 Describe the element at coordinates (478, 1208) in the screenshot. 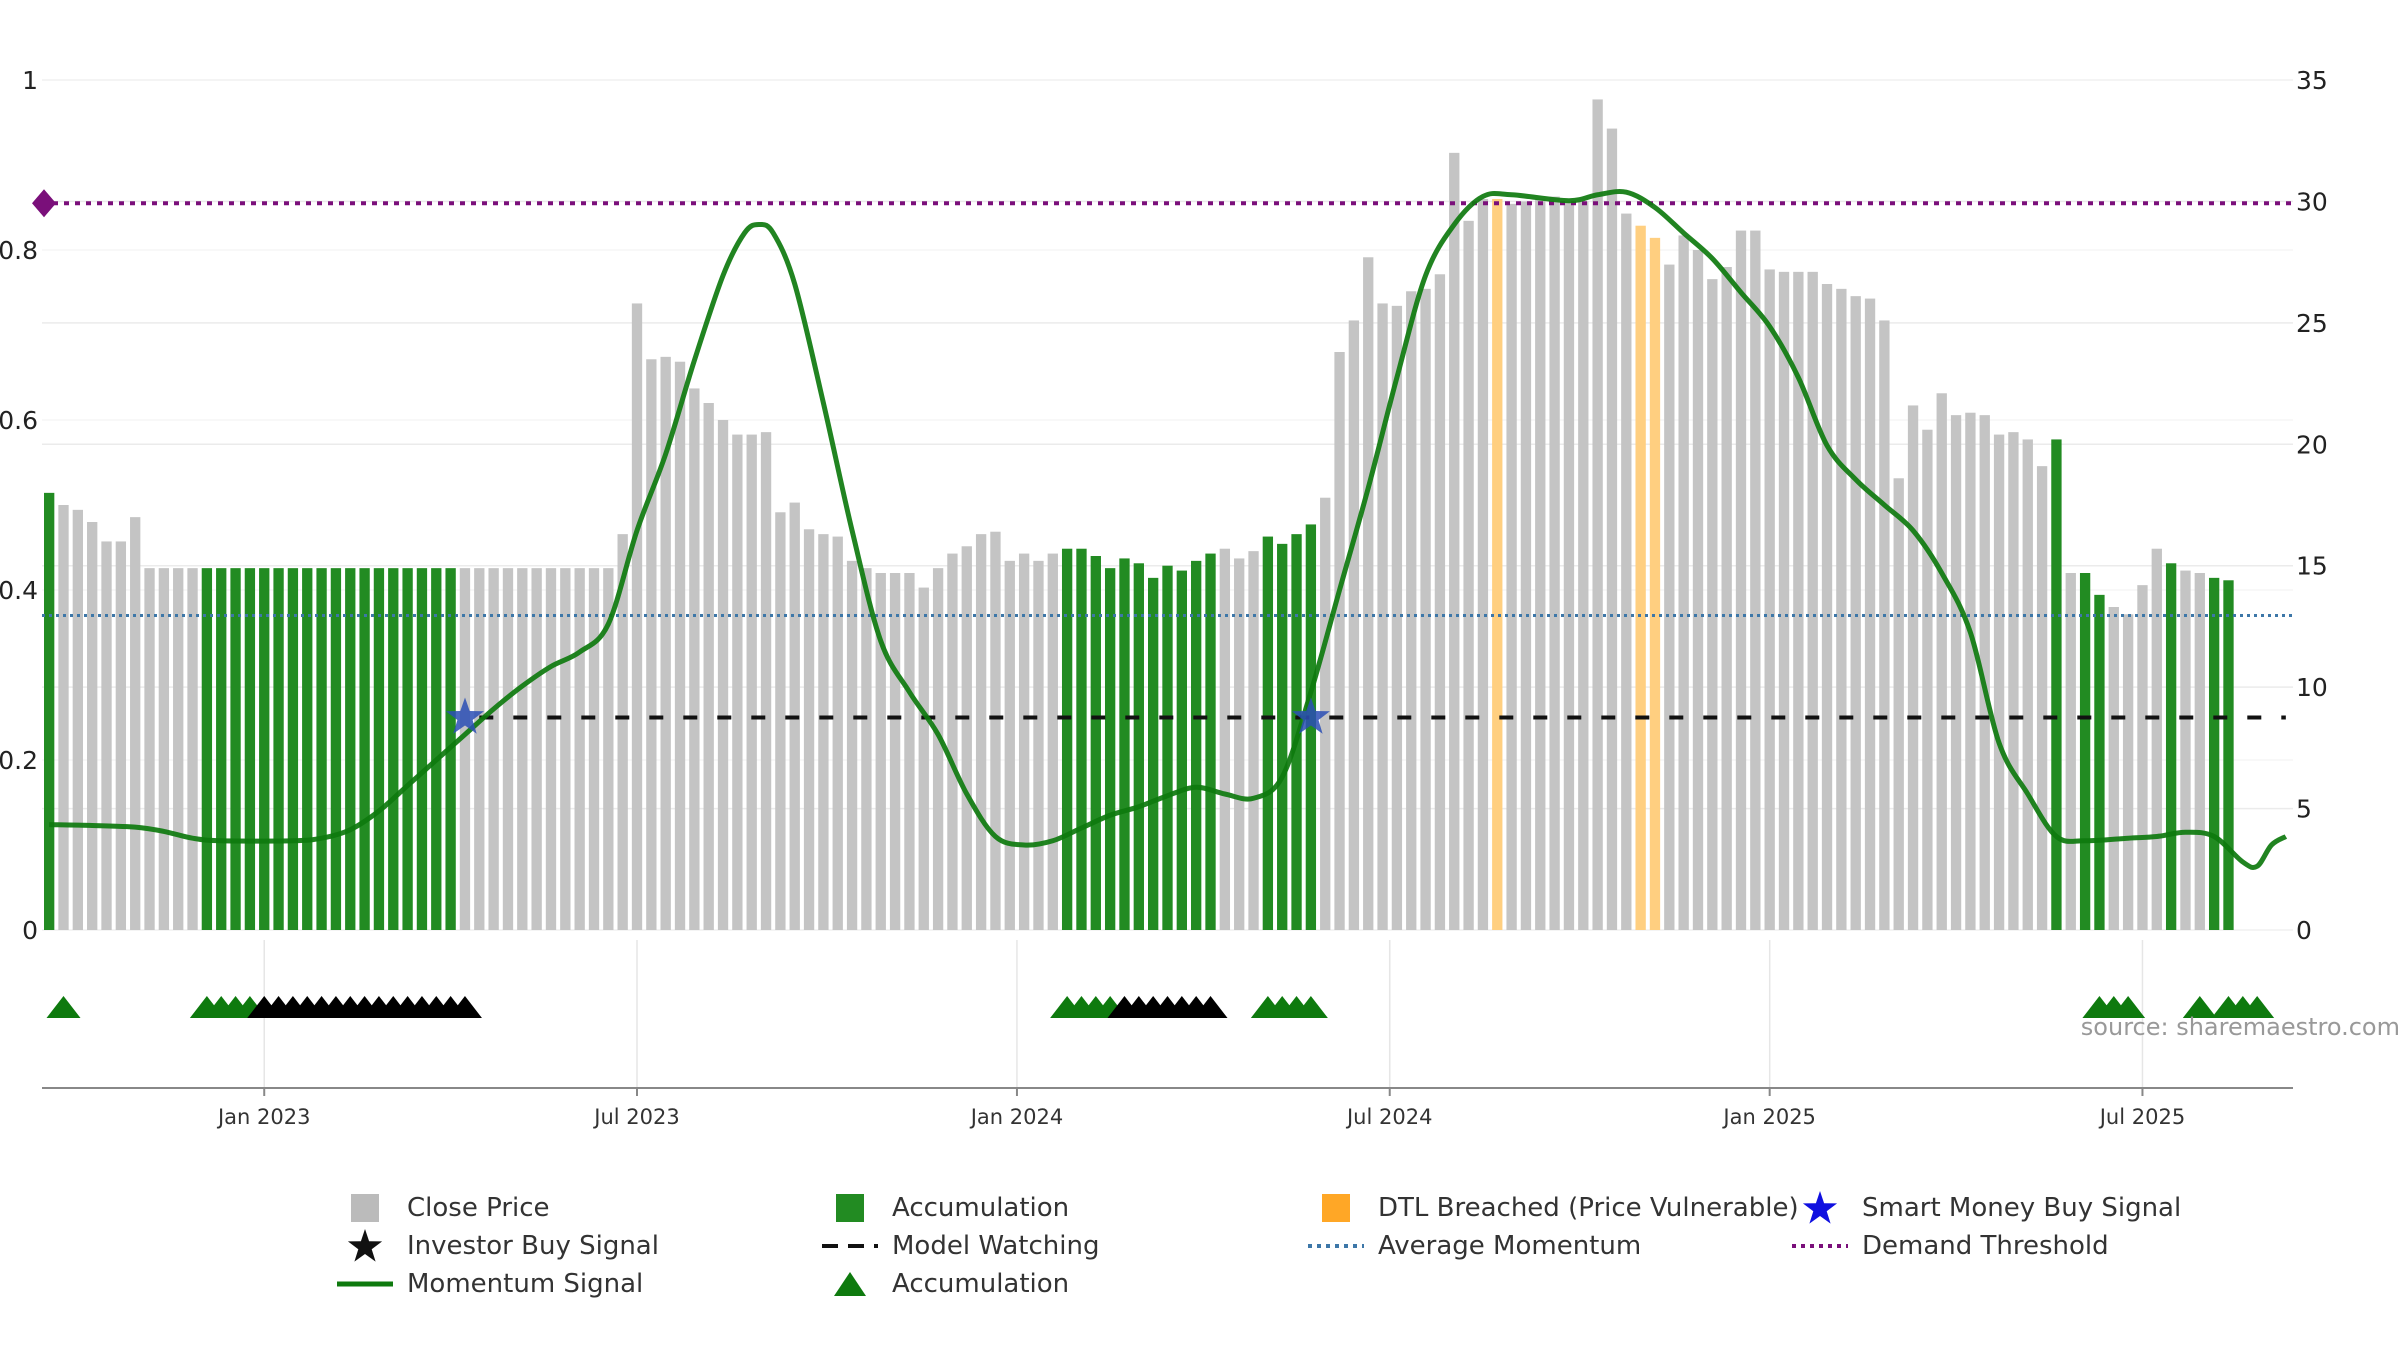

I see `legend-label: Close Price` at that location.